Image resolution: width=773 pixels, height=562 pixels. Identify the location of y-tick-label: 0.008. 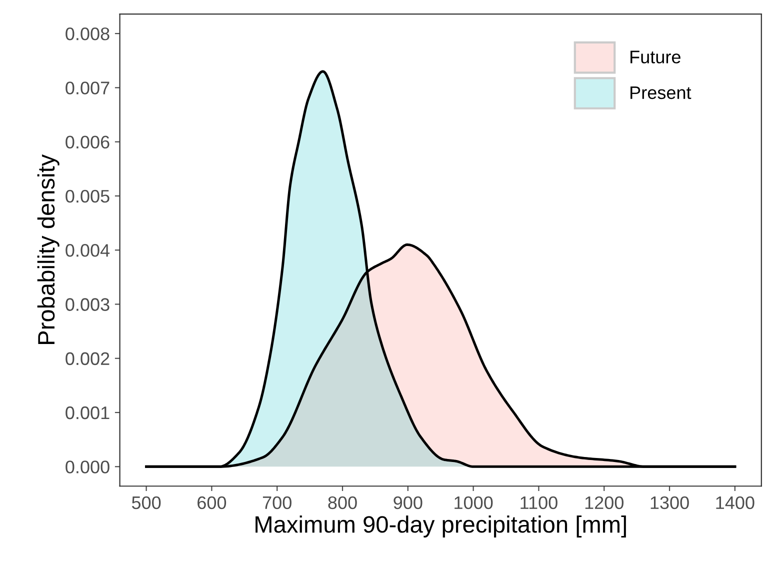
(88, 33).